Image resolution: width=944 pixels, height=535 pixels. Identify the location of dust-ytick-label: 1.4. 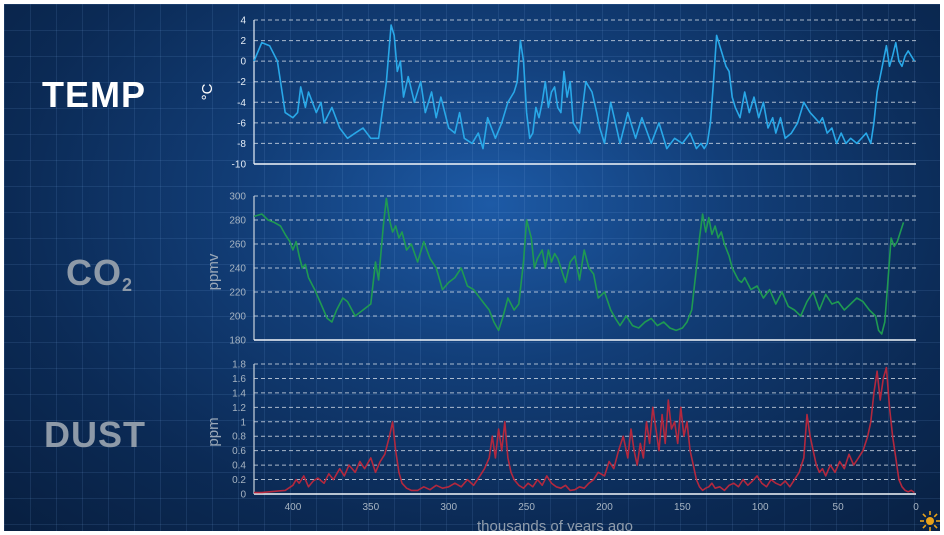
(239, 393).